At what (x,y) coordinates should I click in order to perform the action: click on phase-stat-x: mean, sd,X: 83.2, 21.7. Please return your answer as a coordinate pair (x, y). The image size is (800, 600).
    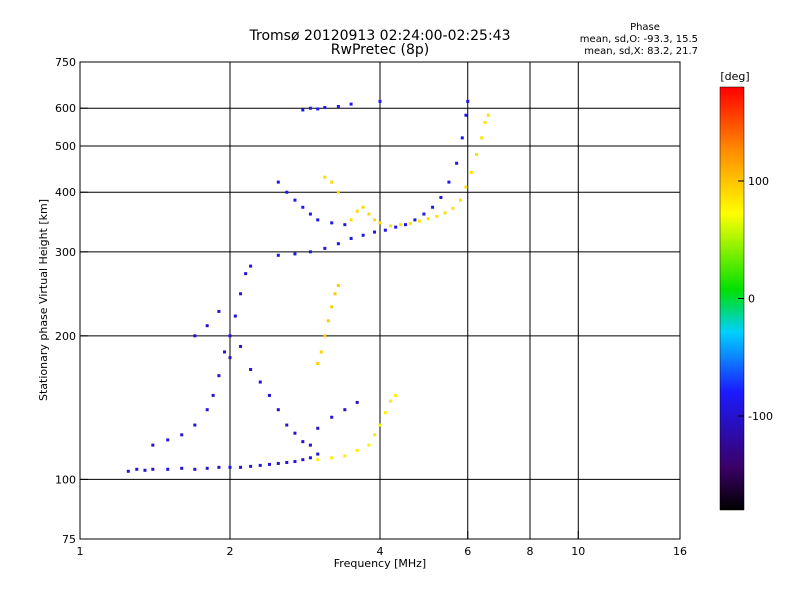
    Looking at the image, I should click on (641, 51).